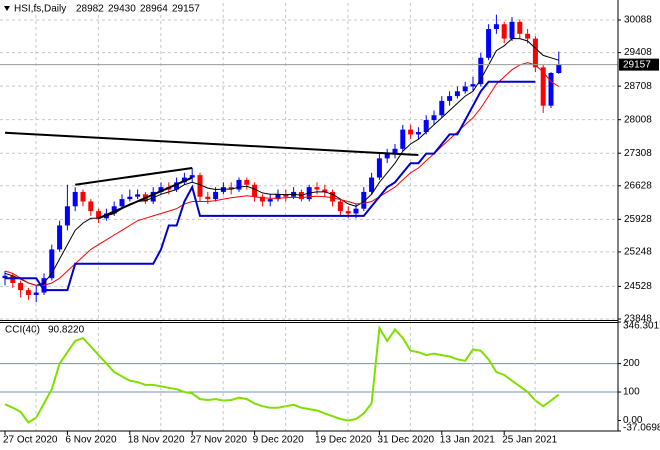 Image resolution: width=660 pixels, height=450 pixels. What do you see at coordinates (156, 440) in the screenshot?
I see `x-tick-label: 18 Nov 2020` at bounding box center [156, 440].